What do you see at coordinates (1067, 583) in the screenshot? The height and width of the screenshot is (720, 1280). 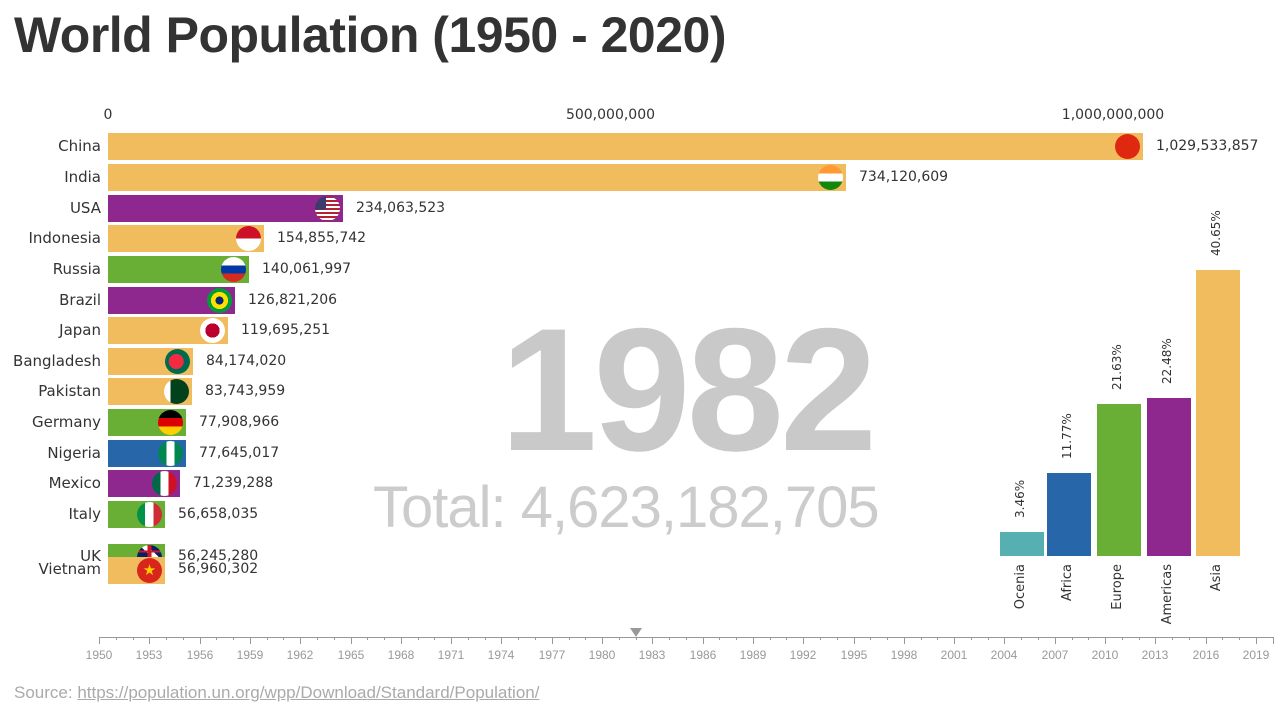 I see `continent-label: Africa` at bounding box center [1067, 583].